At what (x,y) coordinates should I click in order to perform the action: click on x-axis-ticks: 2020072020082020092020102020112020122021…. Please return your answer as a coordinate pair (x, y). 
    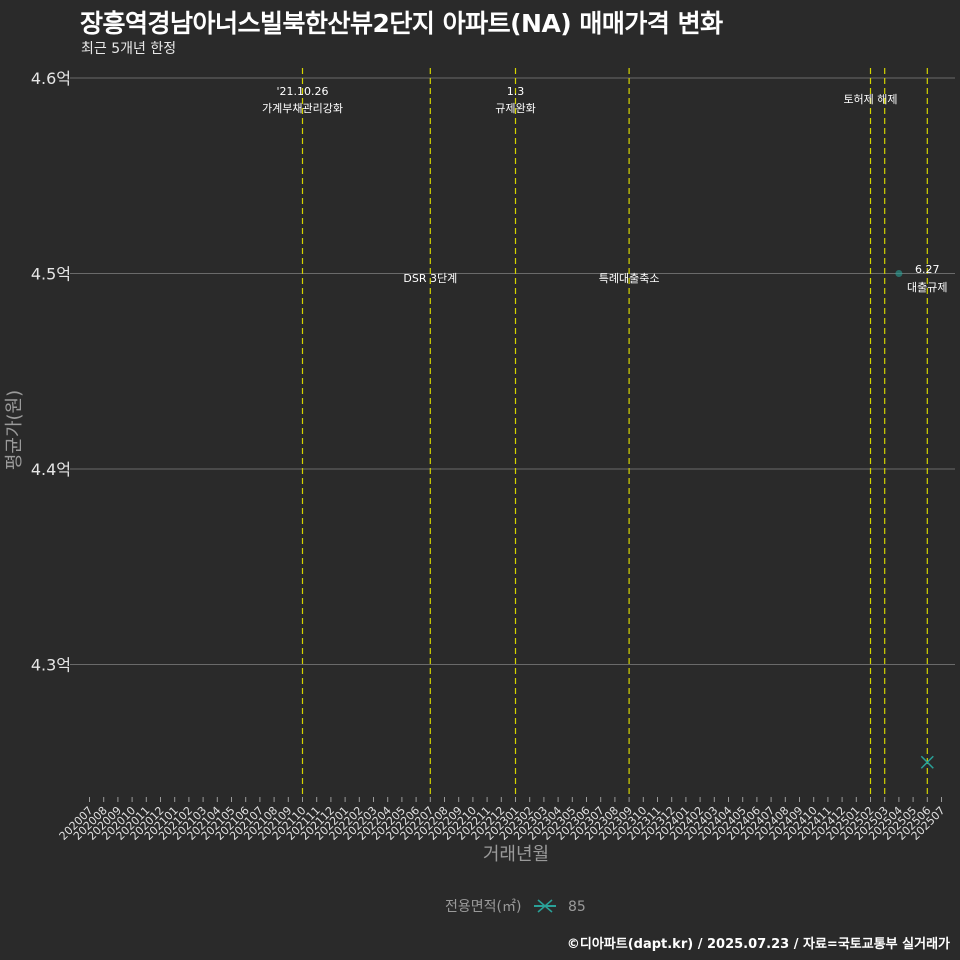
    Looking at the image, I should click on (502, 820).